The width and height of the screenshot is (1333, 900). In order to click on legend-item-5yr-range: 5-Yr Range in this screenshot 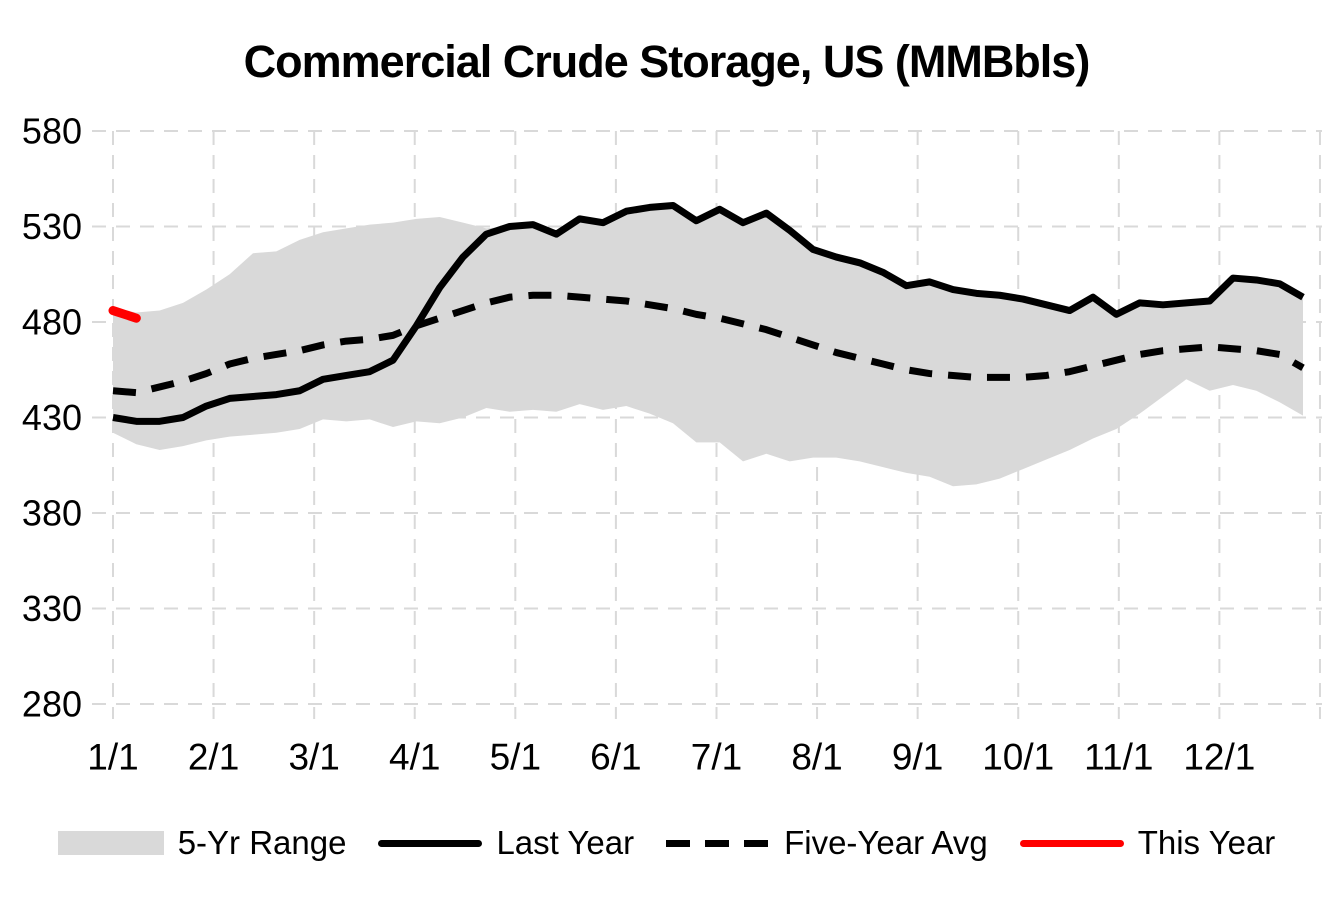, I will do `click(202, 843)`.